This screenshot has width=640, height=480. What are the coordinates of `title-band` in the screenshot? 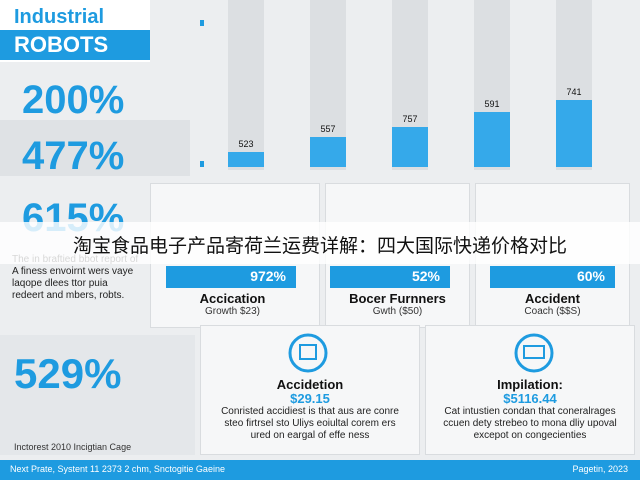 It's located at (75, 45).